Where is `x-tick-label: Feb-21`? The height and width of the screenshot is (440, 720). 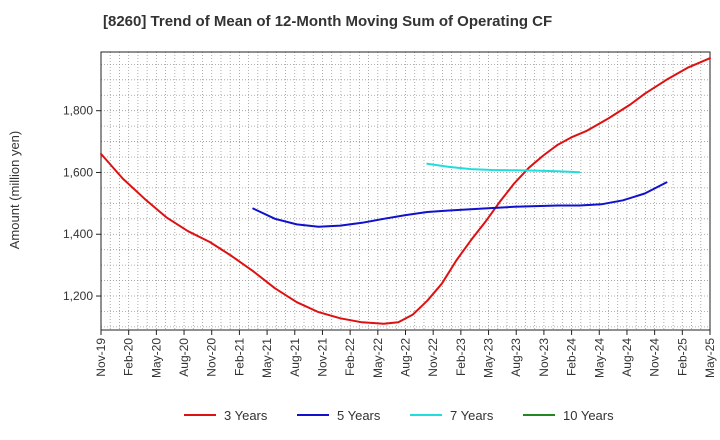
x-tick-label: Feb-21 is located at coordinates (239, 357).